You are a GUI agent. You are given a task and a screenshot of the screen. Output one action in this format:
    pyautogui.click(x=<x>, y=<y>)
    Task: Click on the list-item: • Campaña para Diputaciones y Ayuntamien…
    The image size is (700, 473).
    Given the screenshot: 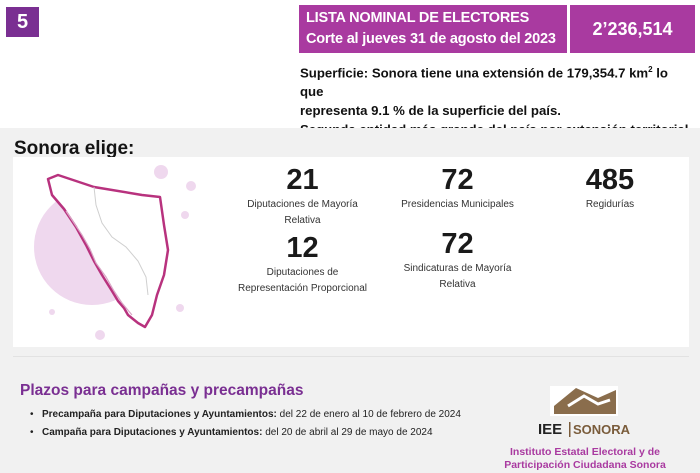 What is the action you would take?
    pyautogui.click(x=255, y=432)
    